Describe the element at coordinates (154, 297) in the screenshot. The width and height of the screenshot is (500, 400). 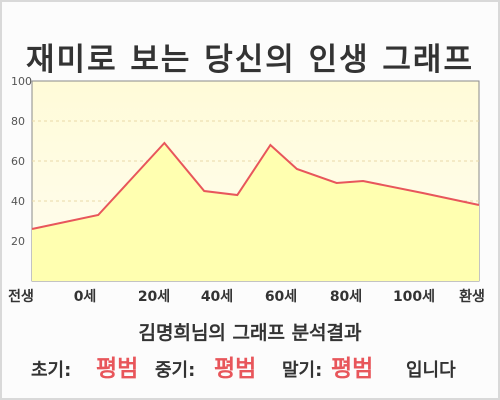
I see `x-tick-label: 20세` at that location.